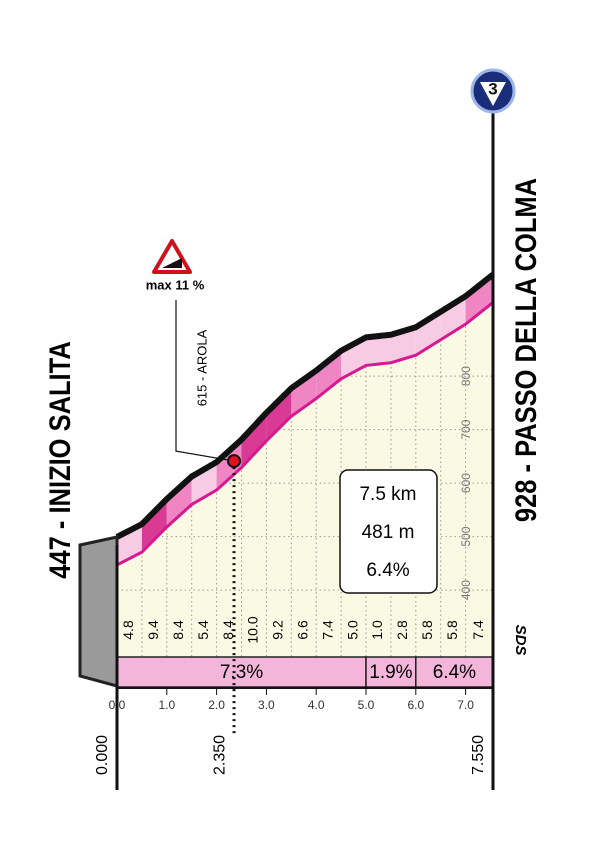 Image resolution: width=601 pixels, height=852 pixels. What do you see at coordinates (316, 705) in the screenshot?
I see `x-tick-label: 4.0` at bounding box center [316, 705].